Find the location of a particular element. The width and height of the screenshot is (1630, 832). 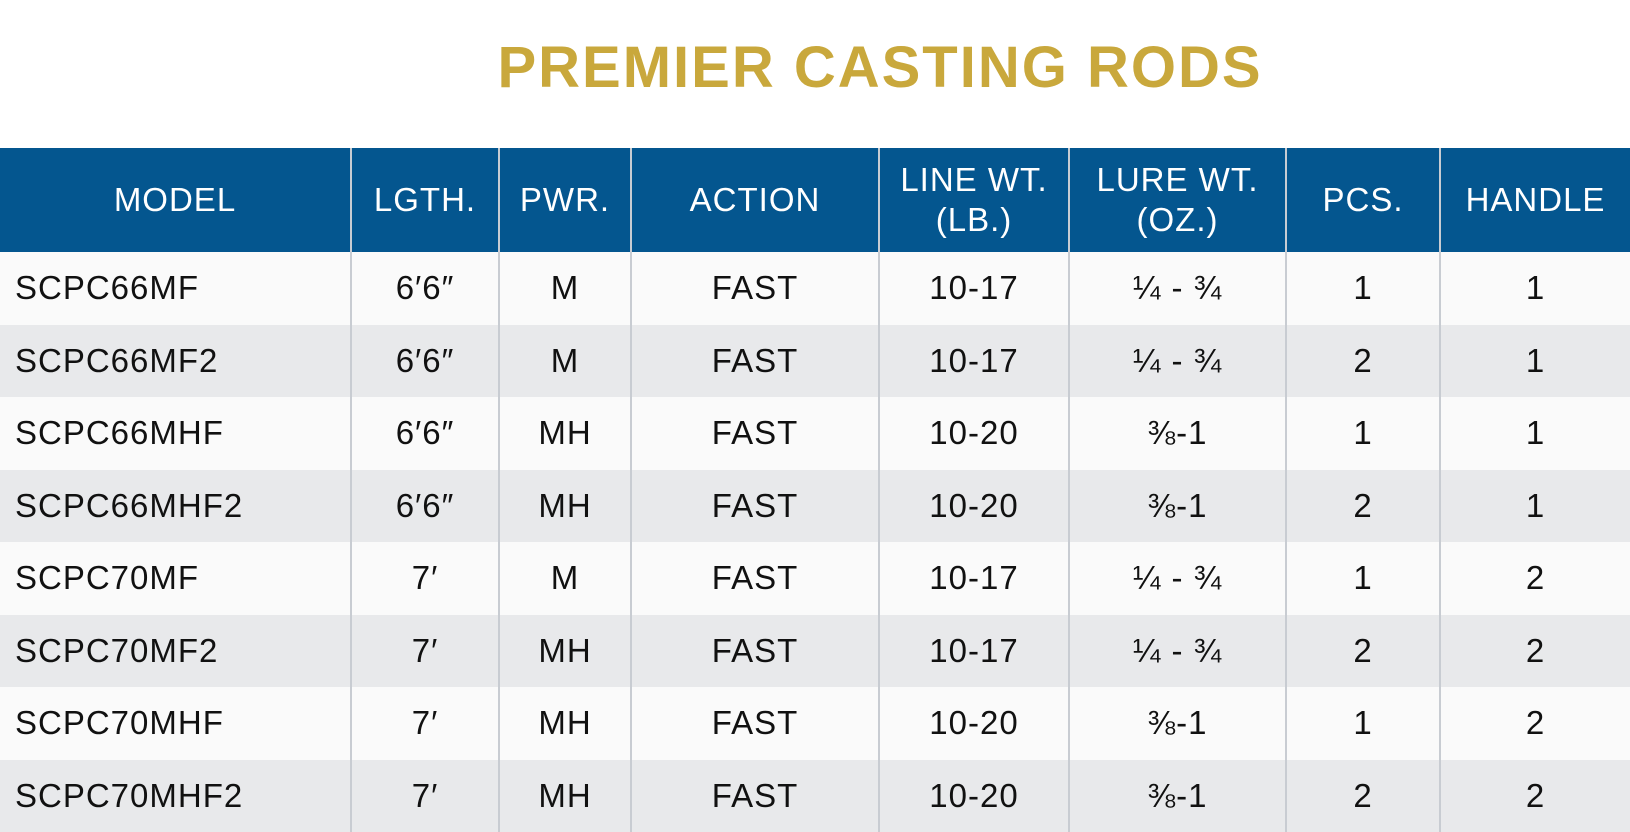

header-cell: ACTION is located at coordinates (754, 200).